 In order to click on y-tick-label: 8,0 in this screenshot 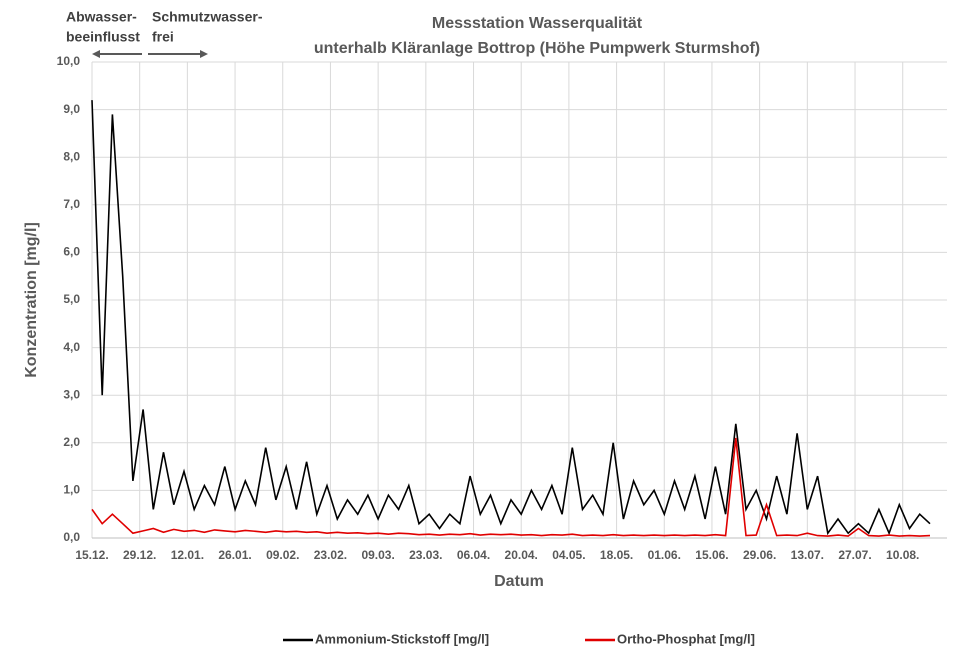, I will do `click(71, 156)`.